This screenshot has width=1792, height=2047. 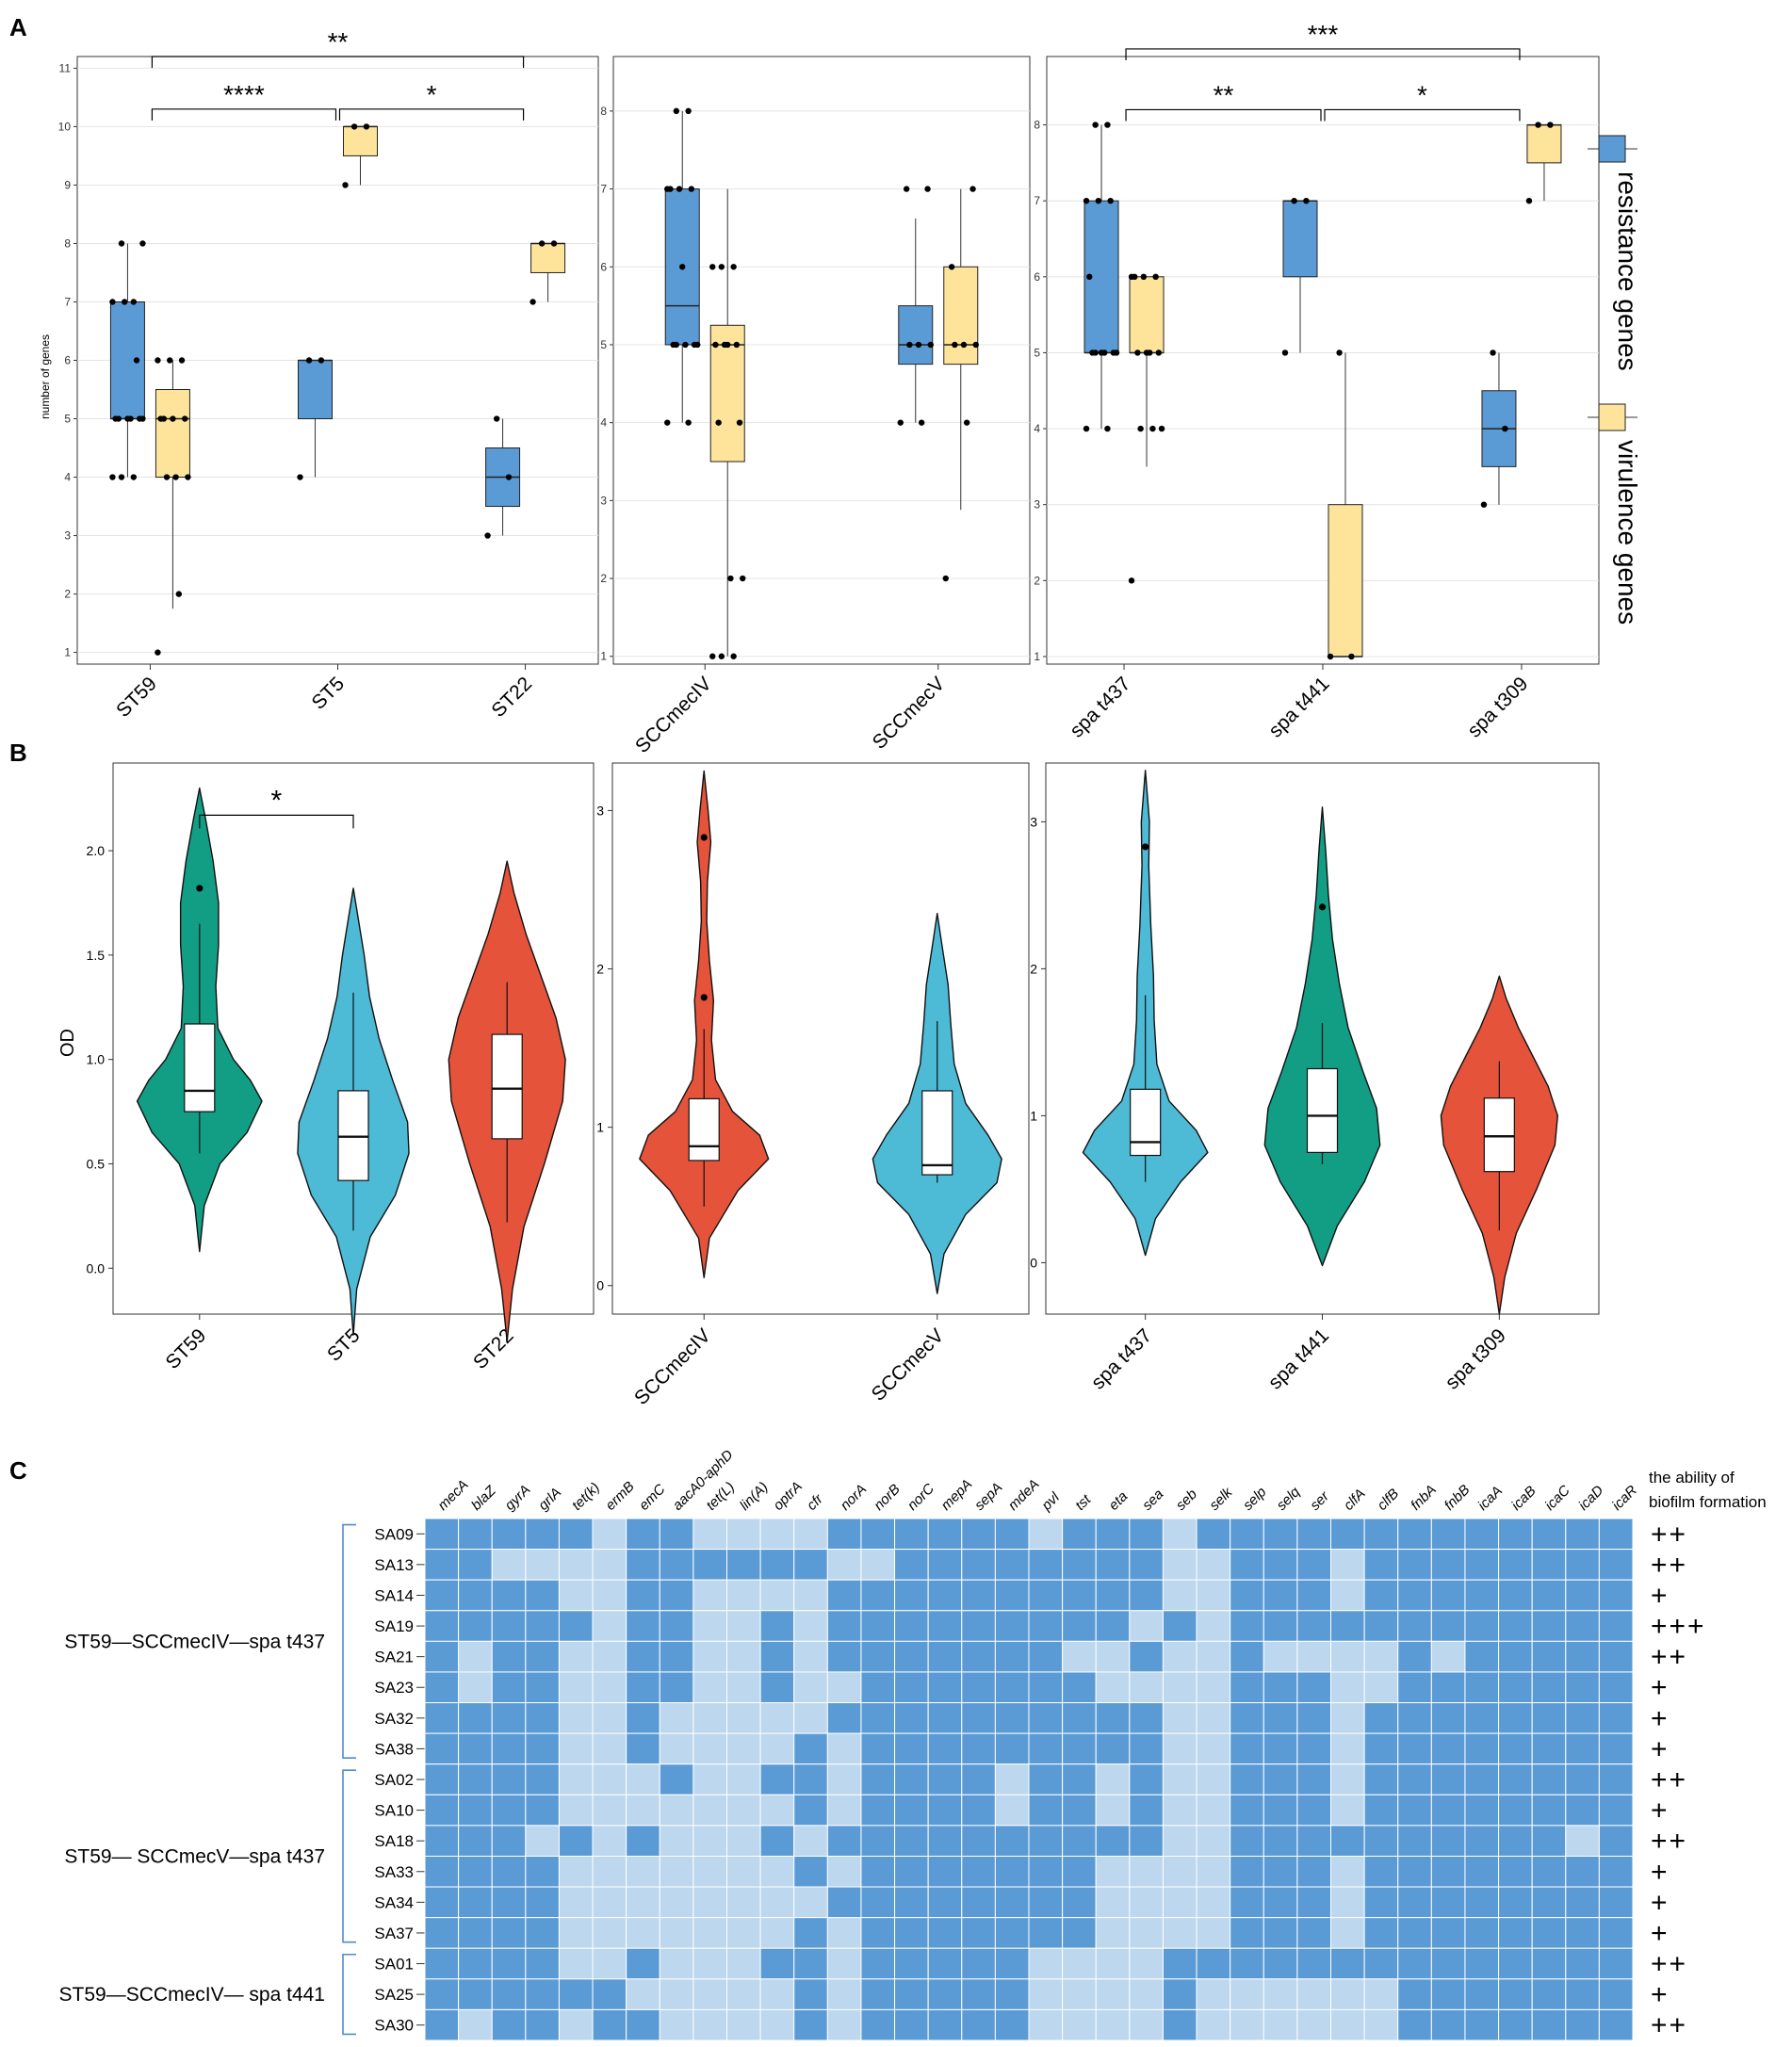 I want to click on violin, so click(x=704, y=1024).